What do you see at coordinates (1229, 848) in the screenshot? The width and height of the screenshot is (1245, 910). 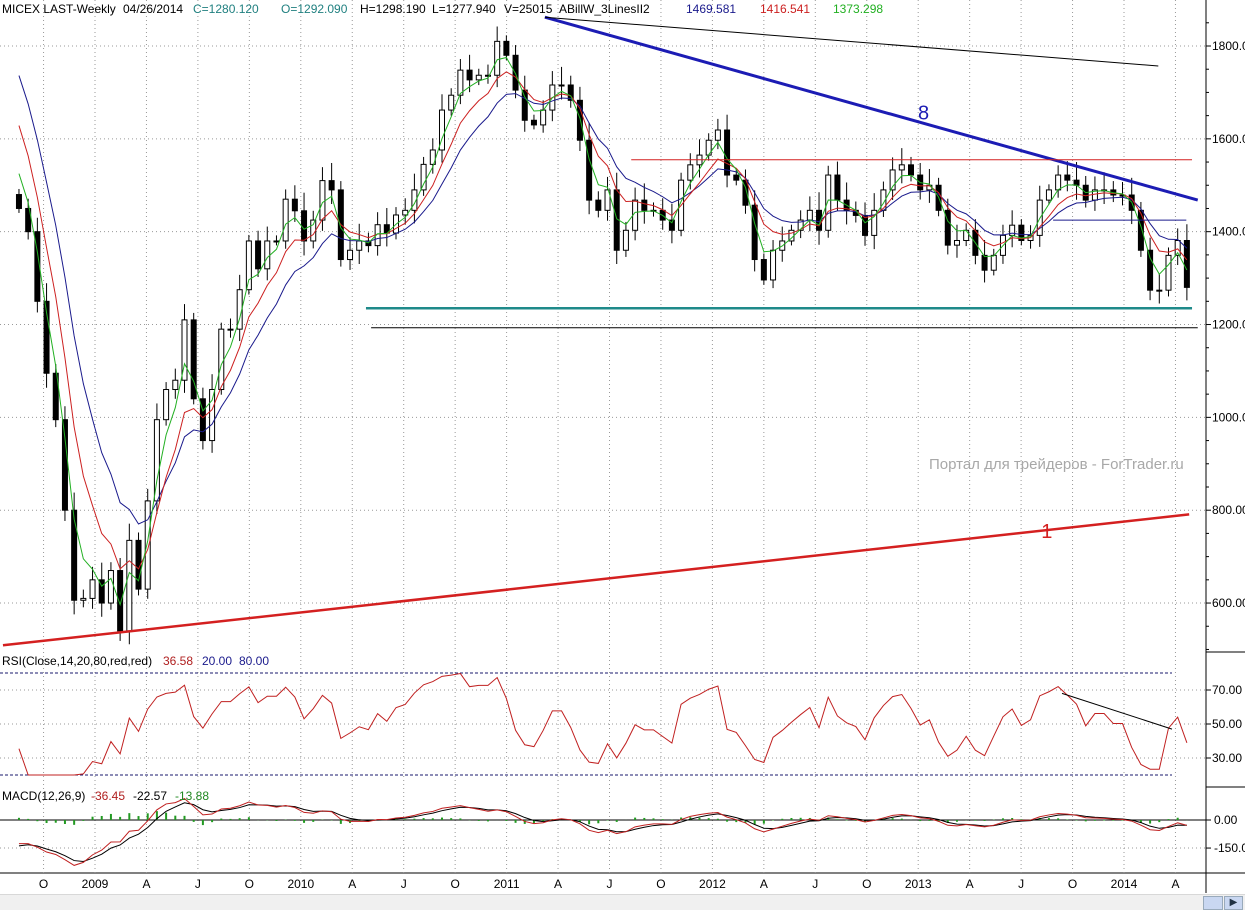 I see `macd-tick-label: -150.0` at bounding box center [1229, 848].